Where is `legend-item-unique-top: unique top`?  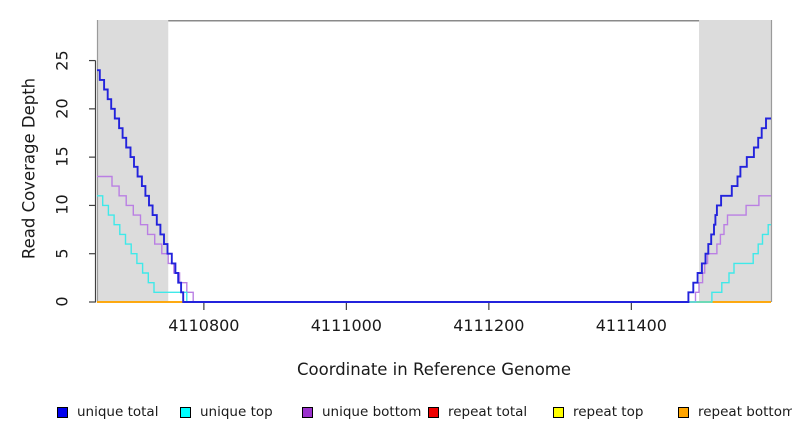 legend-item-unique-top: unique top is located at coordinates (226, 412).